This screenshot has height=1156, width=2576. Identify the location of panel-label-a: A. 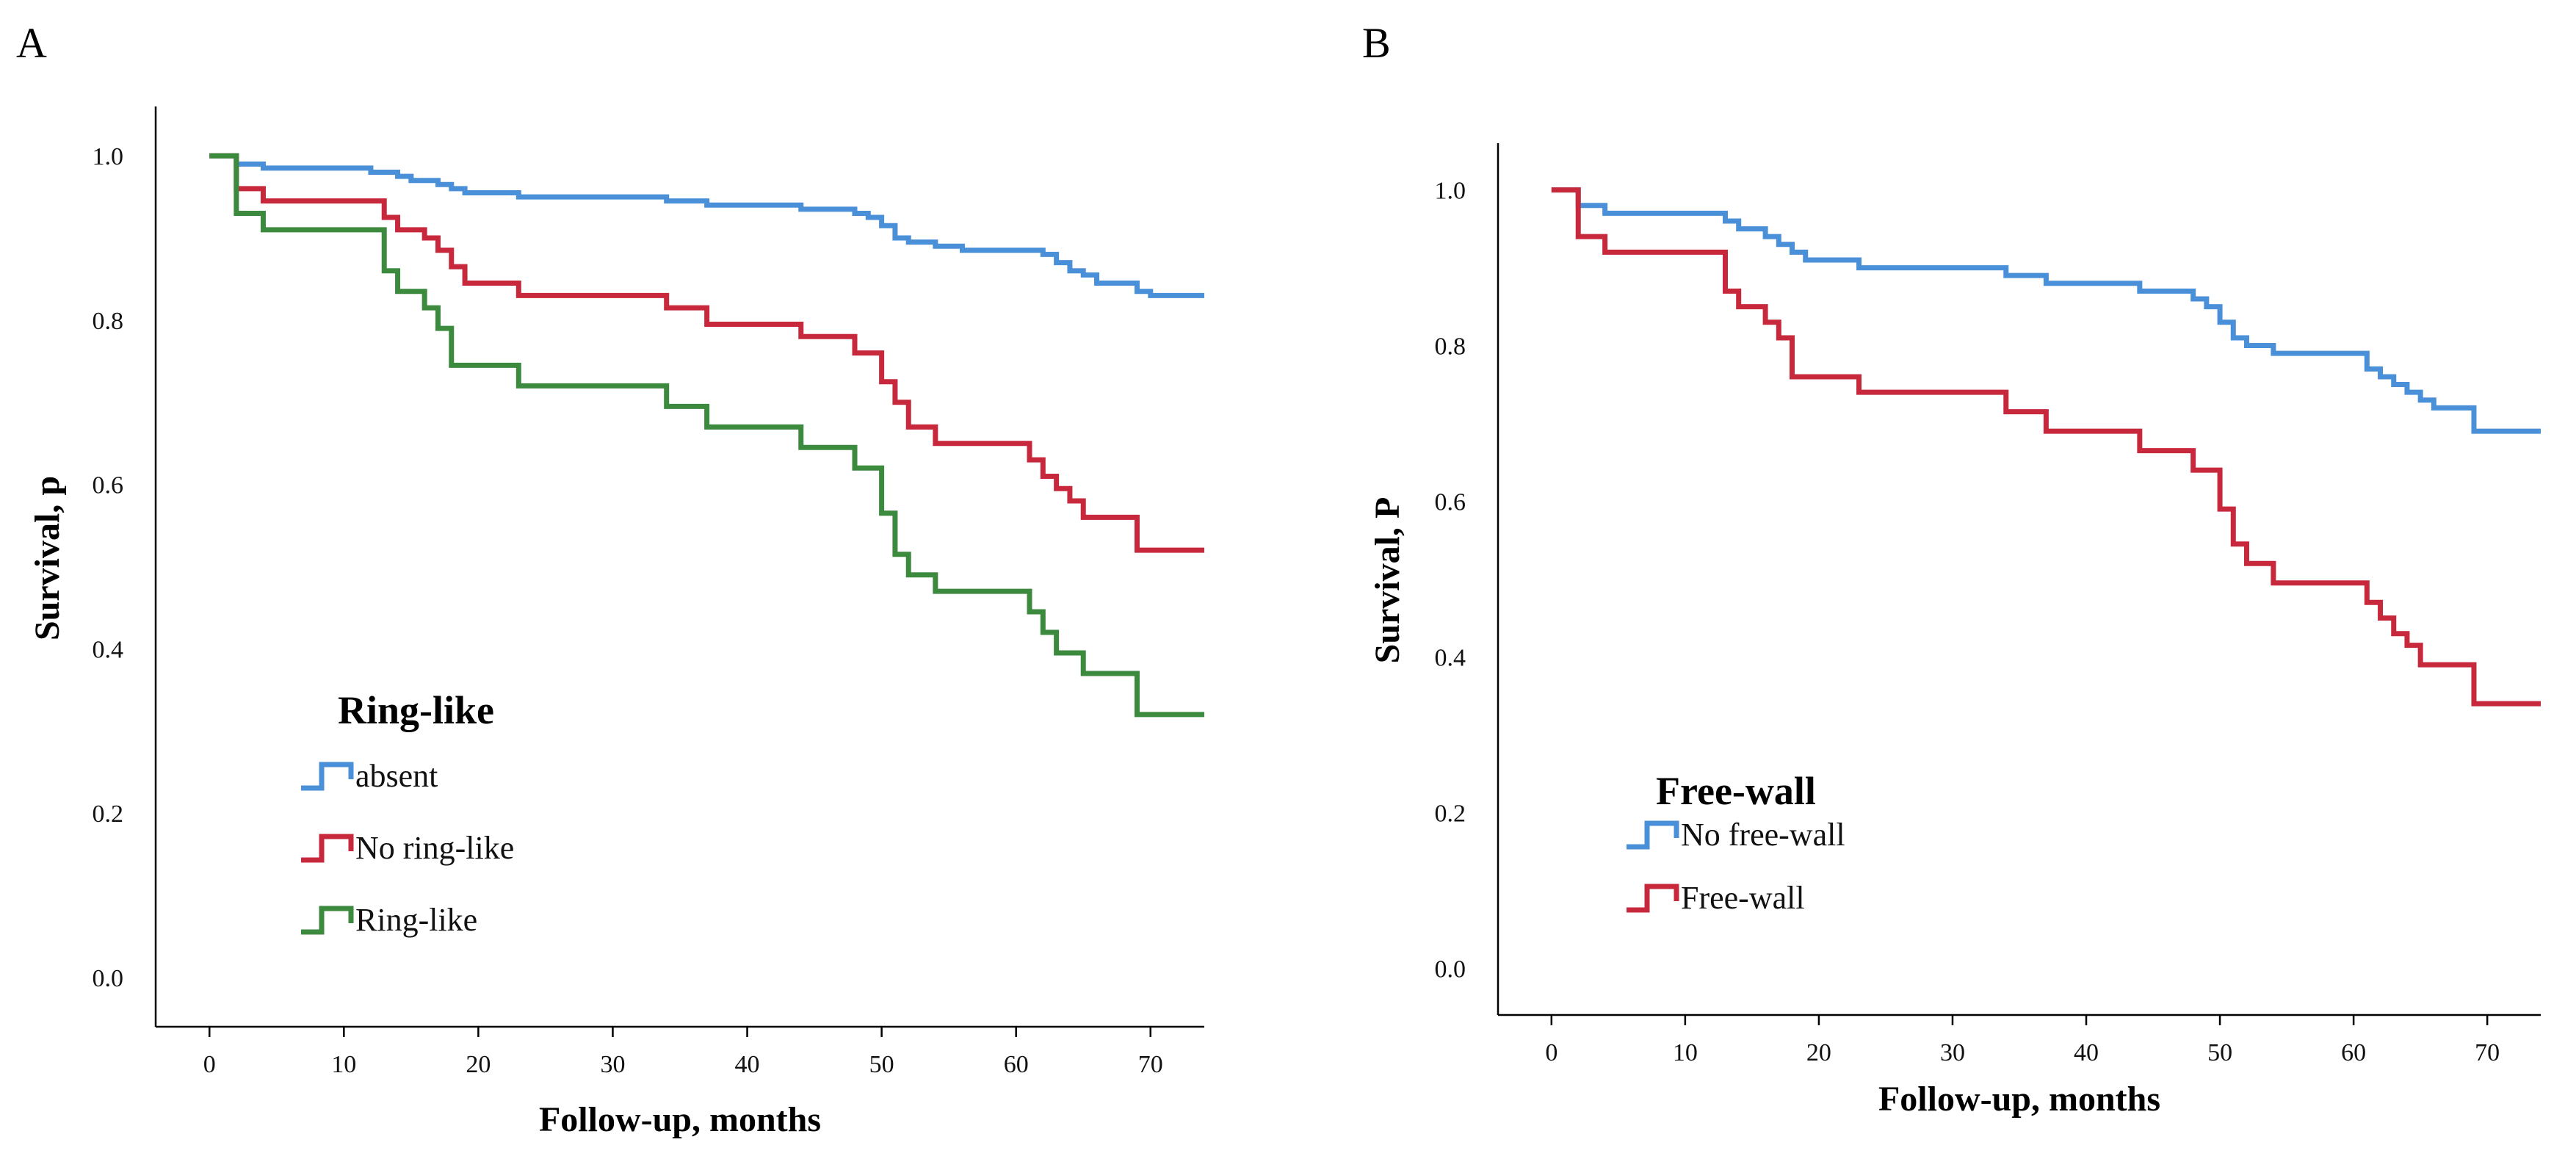
(31, 43).